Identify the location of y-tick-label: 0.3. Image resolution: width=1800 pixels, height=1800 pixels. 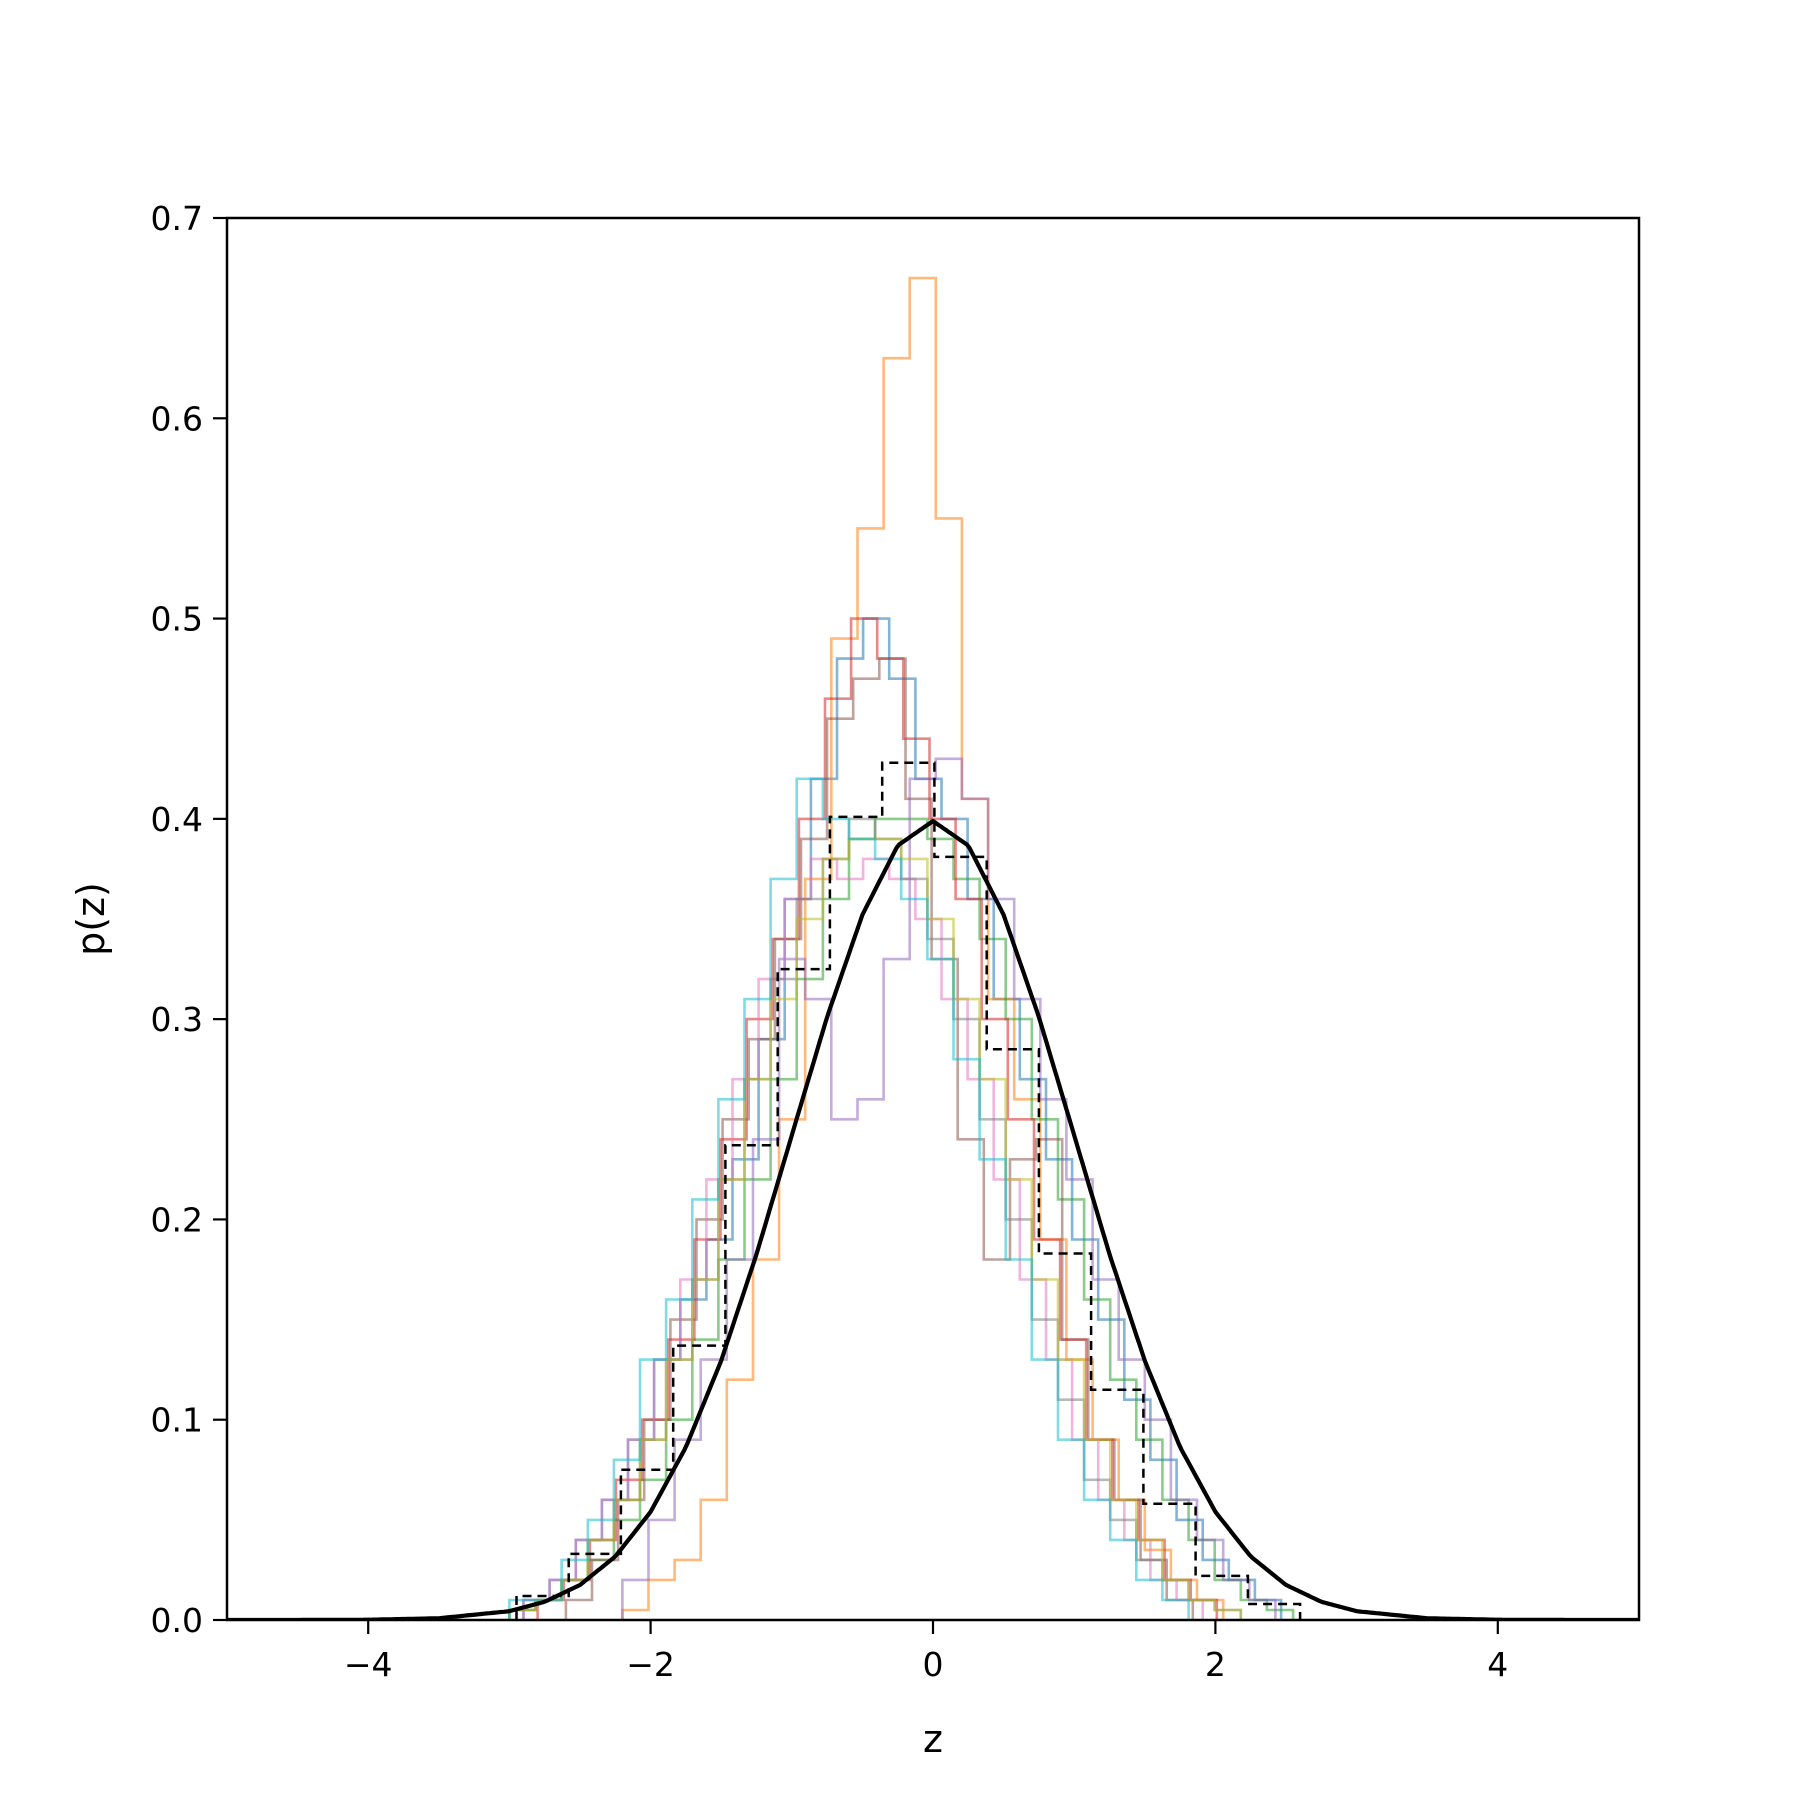
(177, 1019).